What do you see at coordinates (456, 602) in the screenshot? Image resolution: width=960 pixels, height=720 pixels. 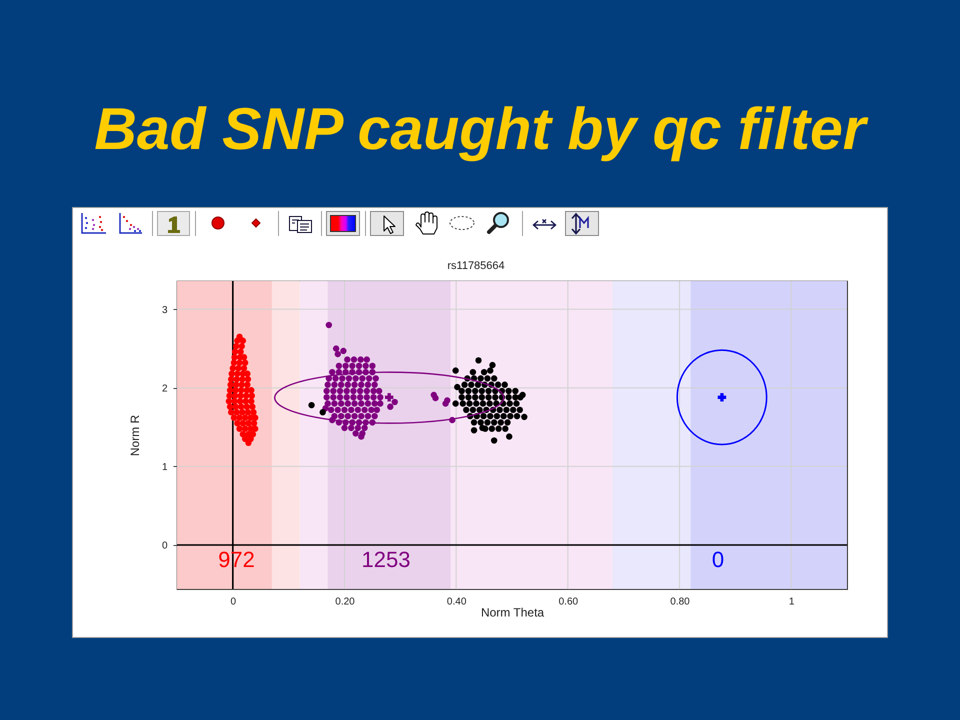 I see `x-tick-label: 0.40` at bounding box center [456, 602].